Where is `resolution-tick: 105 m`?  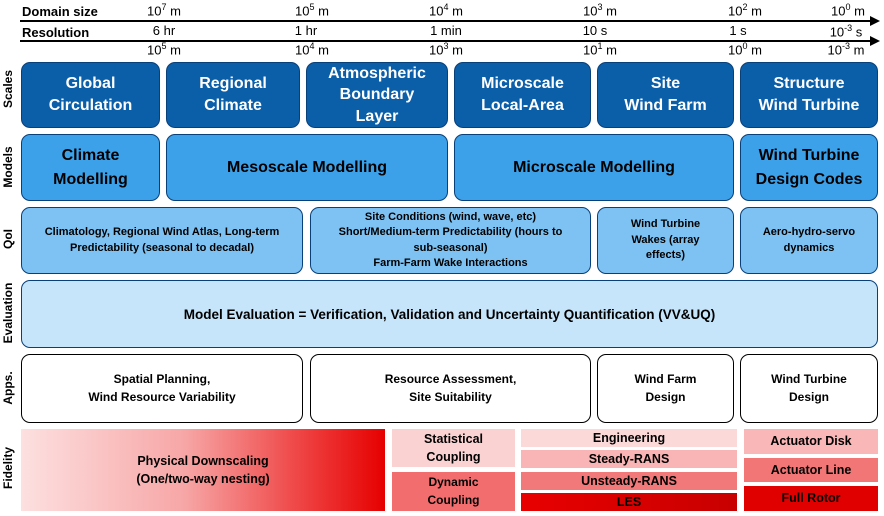
resolution-tick: 105 m is located at coordinates (164, 49).